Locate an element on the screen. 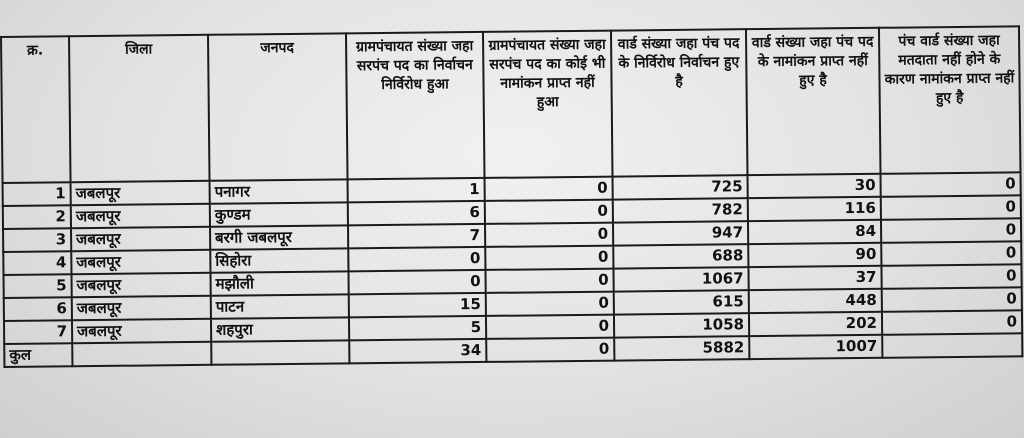 This screenshot has width=1024, height=438. cell-panch-unopposed: 1067 is located at coordinates (681, 279).